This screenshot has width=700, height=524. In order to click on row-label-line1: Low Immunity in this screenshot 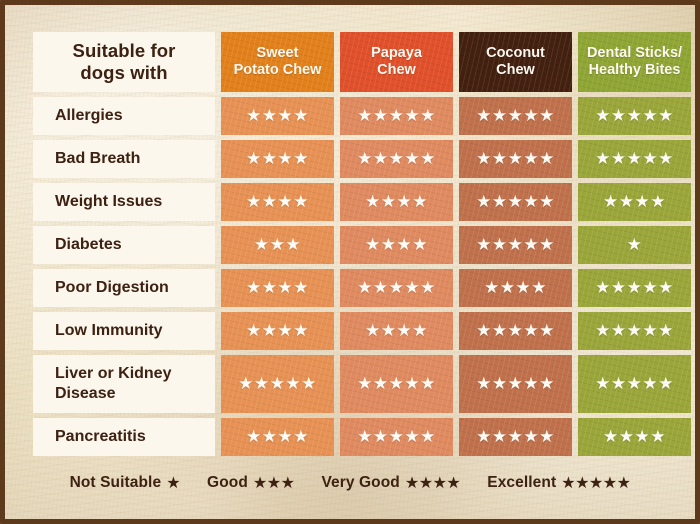, I will do `click(109, 331)`.